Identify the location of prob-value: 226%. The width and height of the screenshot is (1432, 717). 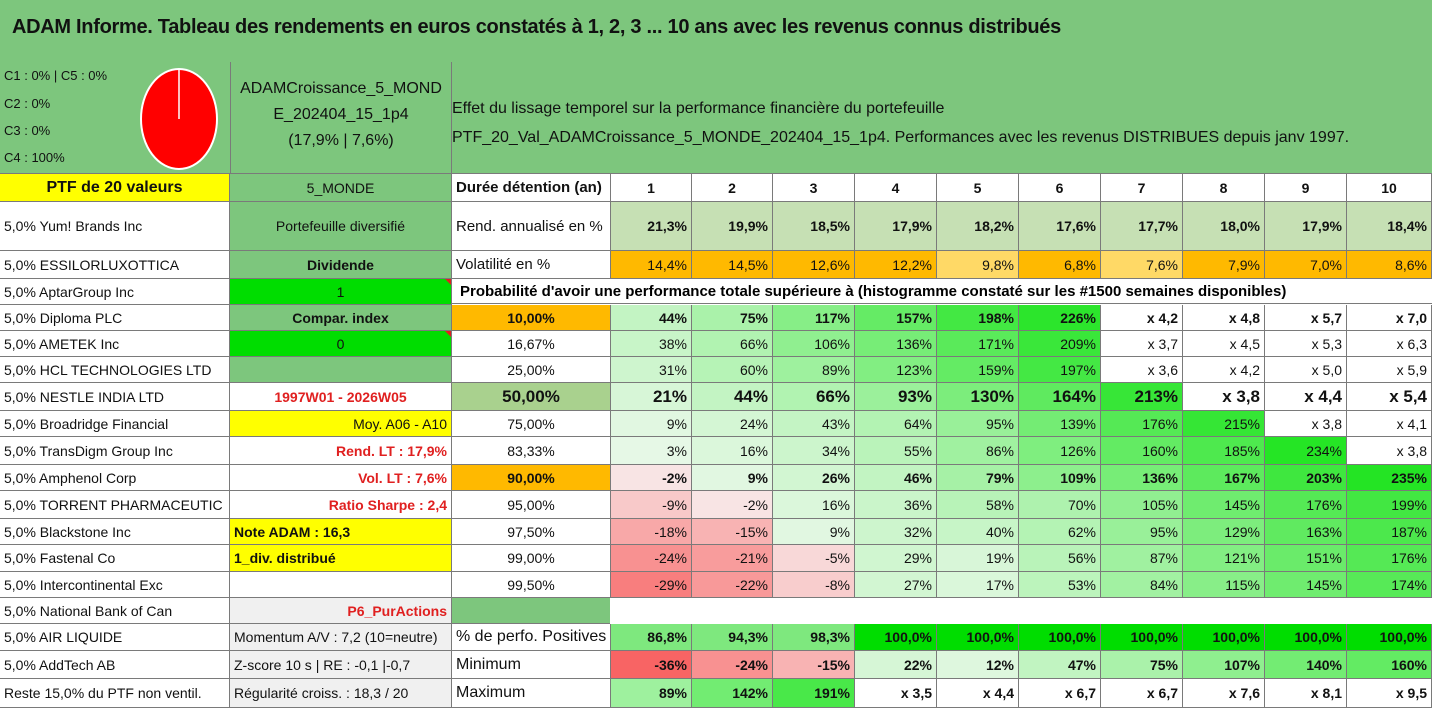
(1060, 318).